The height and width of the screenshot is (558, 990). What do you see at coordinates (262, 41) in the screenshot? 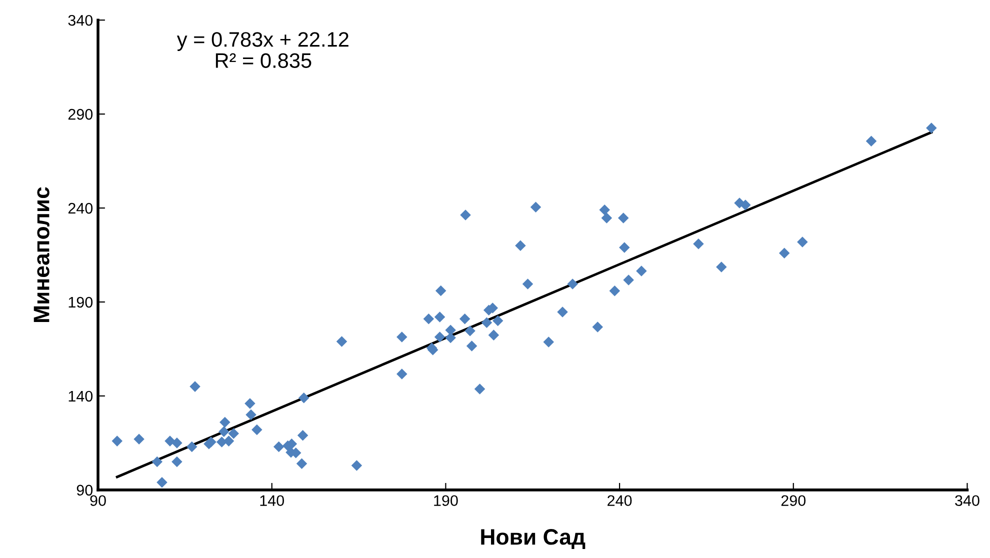
I see `annotation: y = 0.783x + 22.12` at bounding box center [262, 41].